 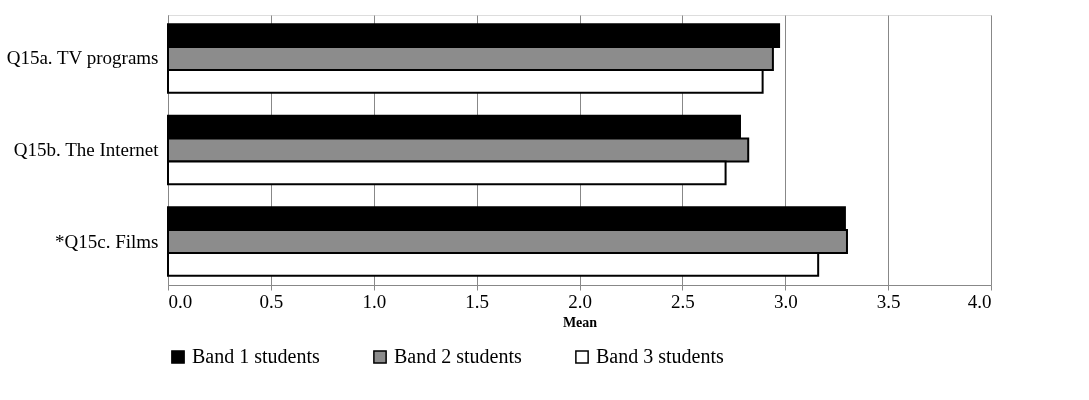 I want to click on x-tick-label: 2.5, so click(x=683, y=301).